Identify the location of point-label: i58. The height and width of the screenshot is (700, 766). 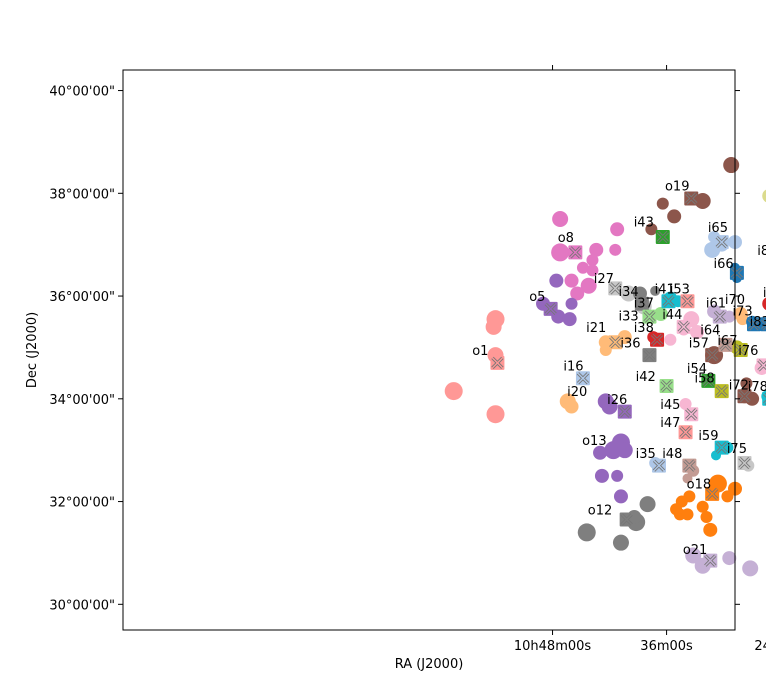
(705, 378).